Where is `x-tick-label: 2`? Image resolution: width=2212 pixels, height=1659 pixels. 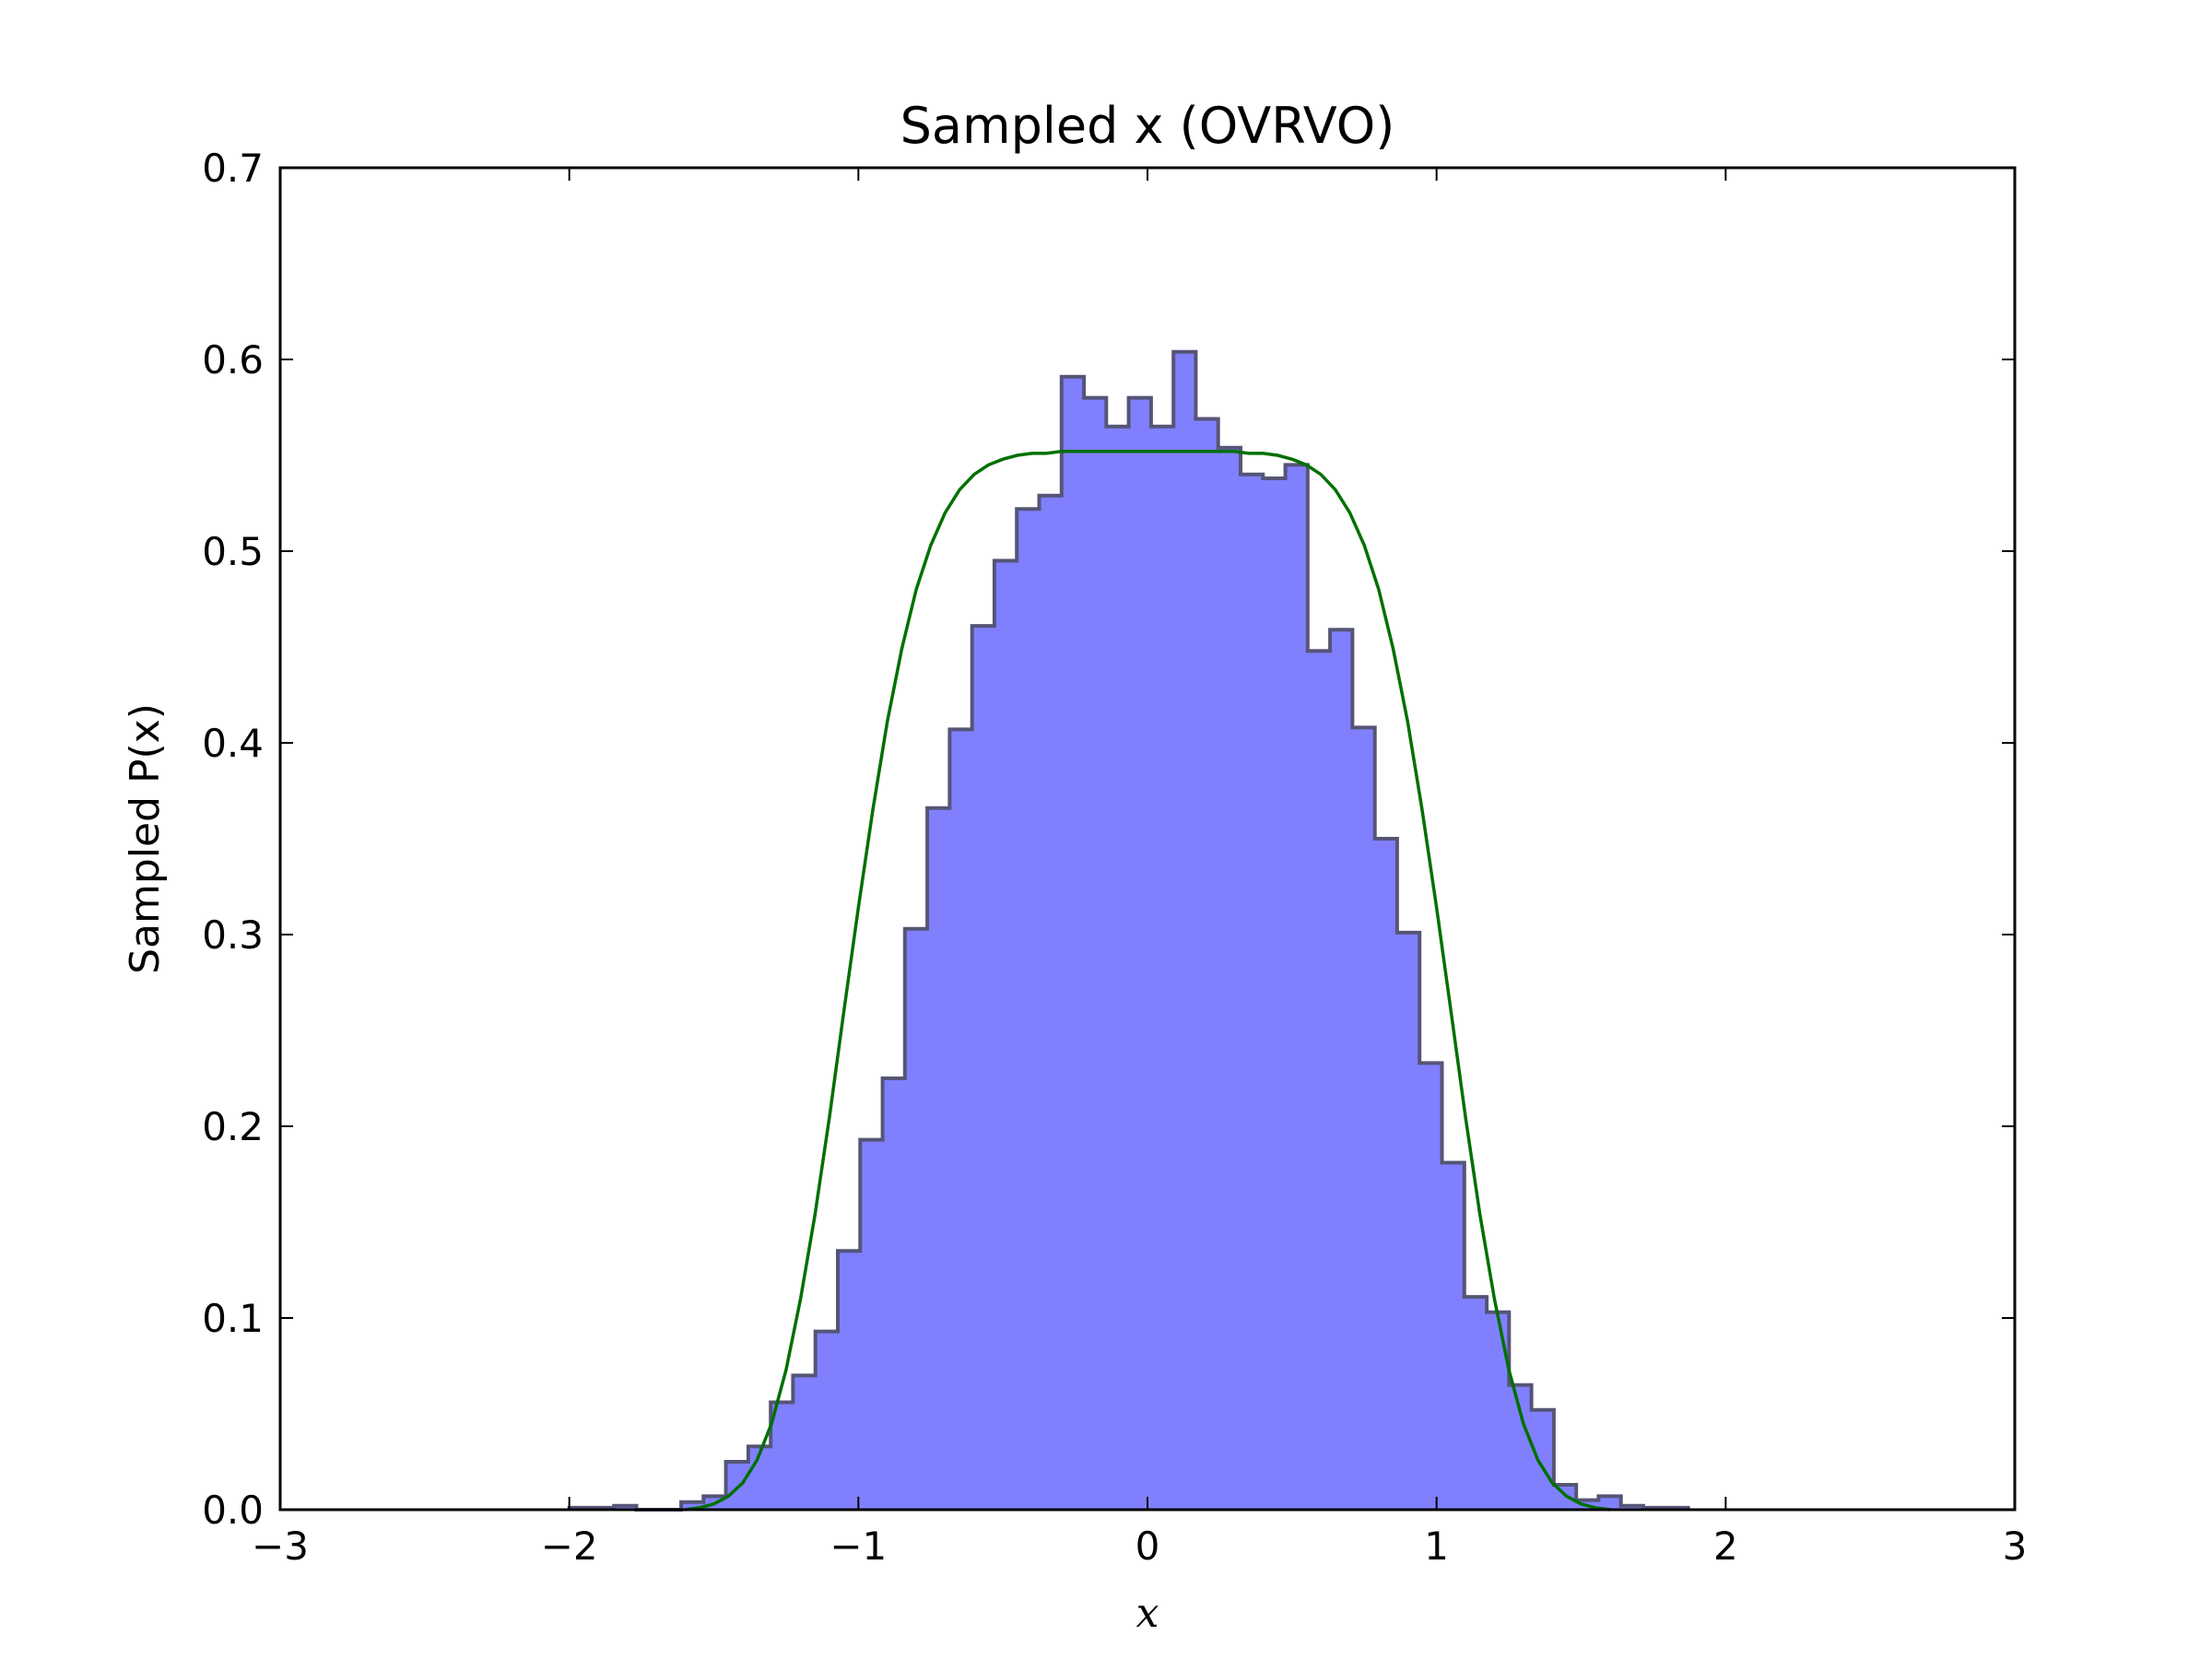
x-tick-label: 2 is located at coordinates (1725, 1546).